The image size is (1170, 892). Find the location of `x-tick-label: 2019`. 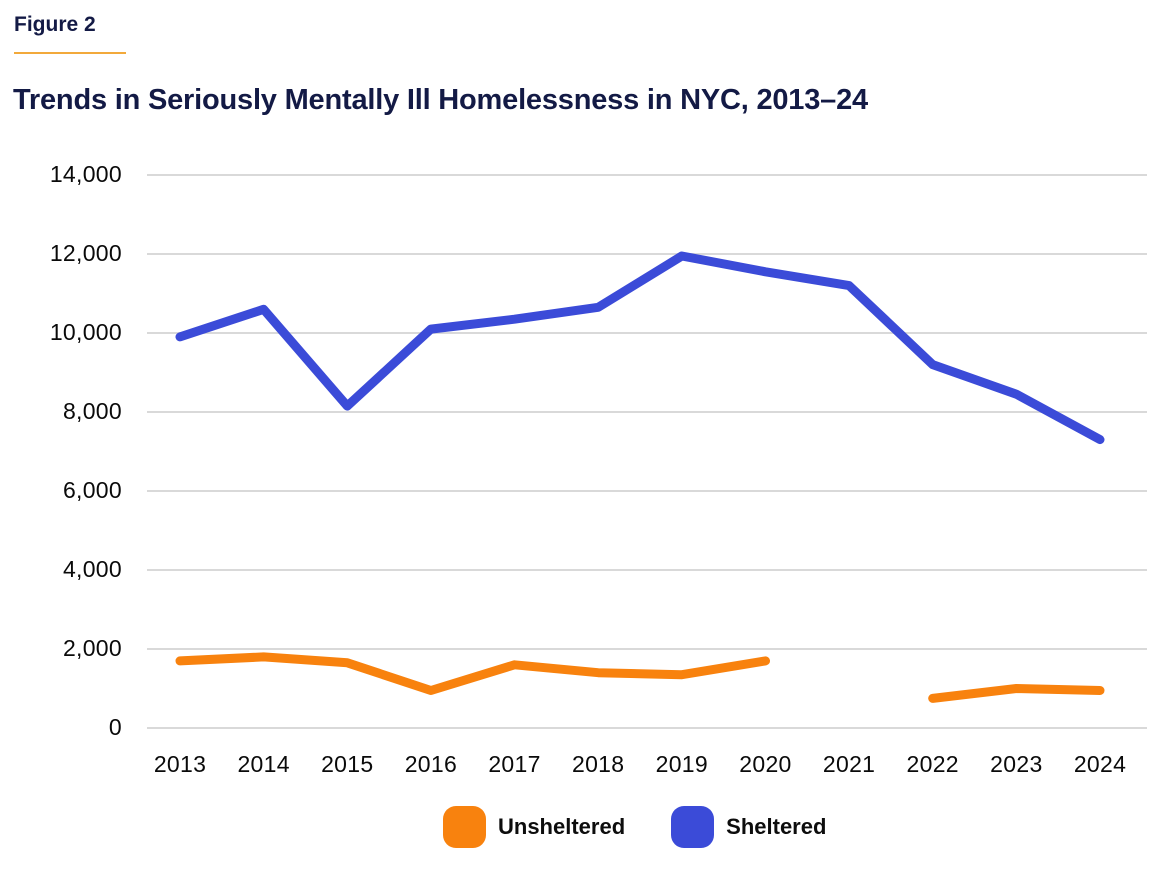

x-tick-label: 2019 is located at coordinates (681, 764).